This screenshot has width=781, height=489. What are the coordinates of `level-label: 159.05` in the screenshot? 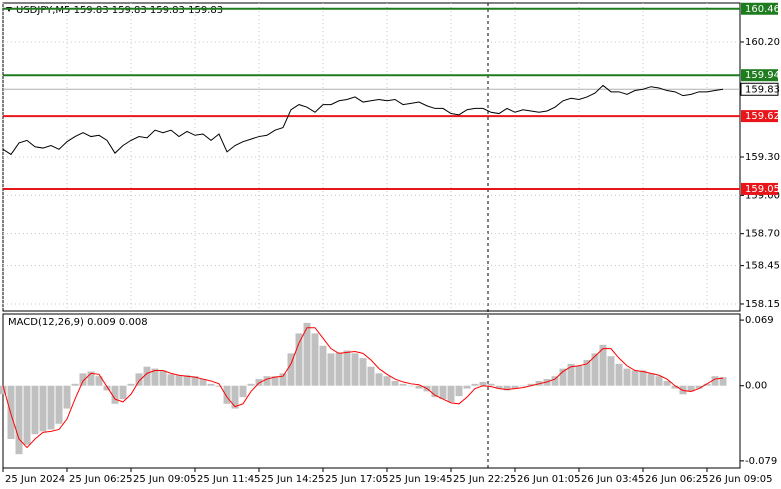 It's located at (762, 189).